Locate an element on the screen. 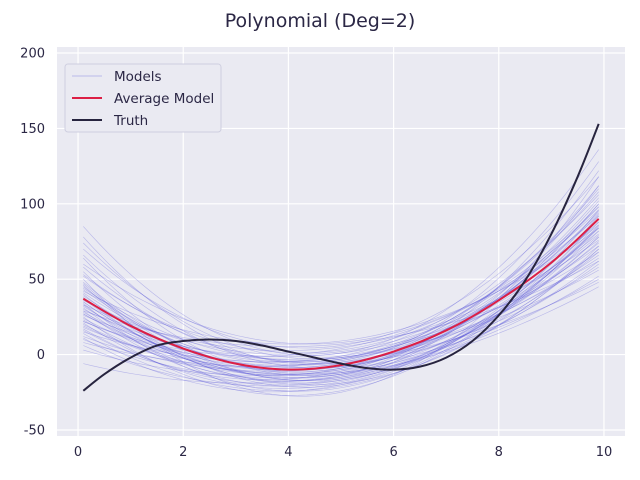 The height and width of the screenshot is (480, 640). legend-label-average-model: Average Model is located at coordinates (164, 99).